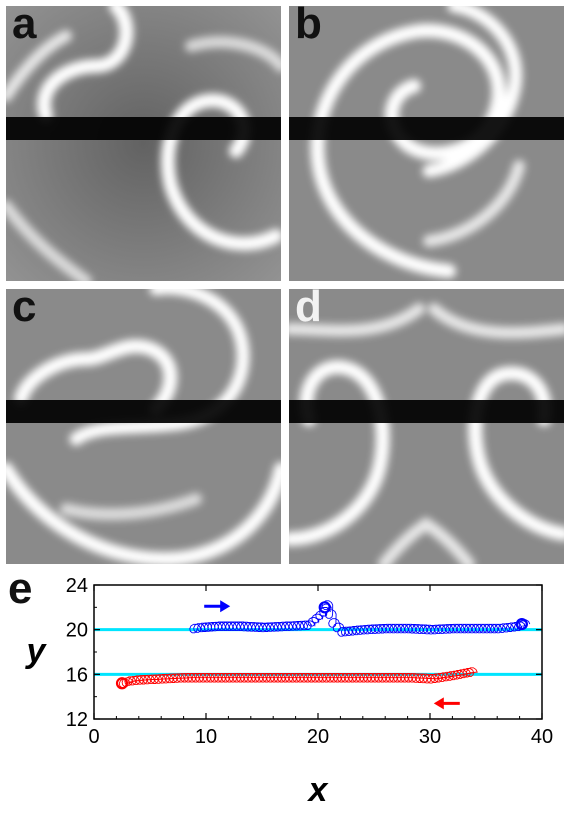 This screenshot has width=581, height=816. What do you see at coordinates (93, 737) in the screenshot?
I see `x-tick-label-0: 0` at bounding box center [93, 737].